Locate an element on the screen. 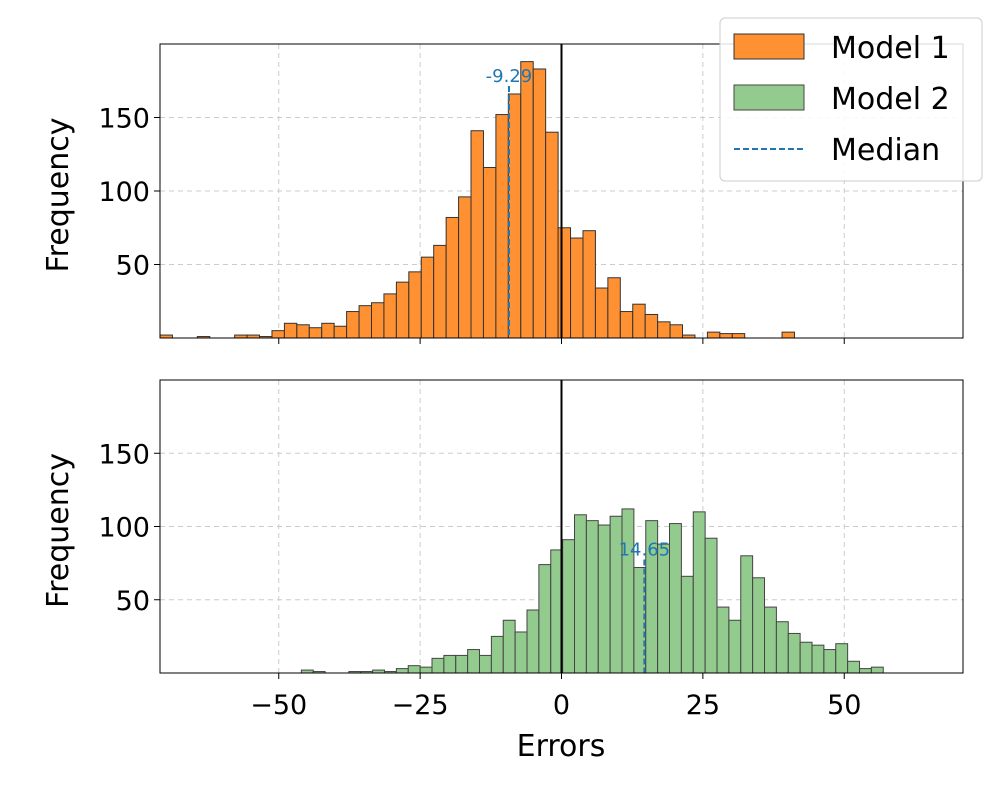 The width and height of the screenshot is (1000, 800). x-tick-label: 0 is located at coordinates (561, 705).